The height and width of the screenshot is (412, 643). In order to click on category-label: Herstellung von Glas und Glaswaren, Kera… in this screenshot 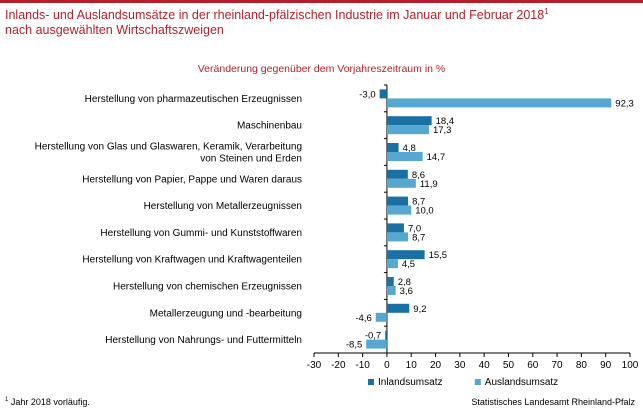, I will do `click(168, 147)`.